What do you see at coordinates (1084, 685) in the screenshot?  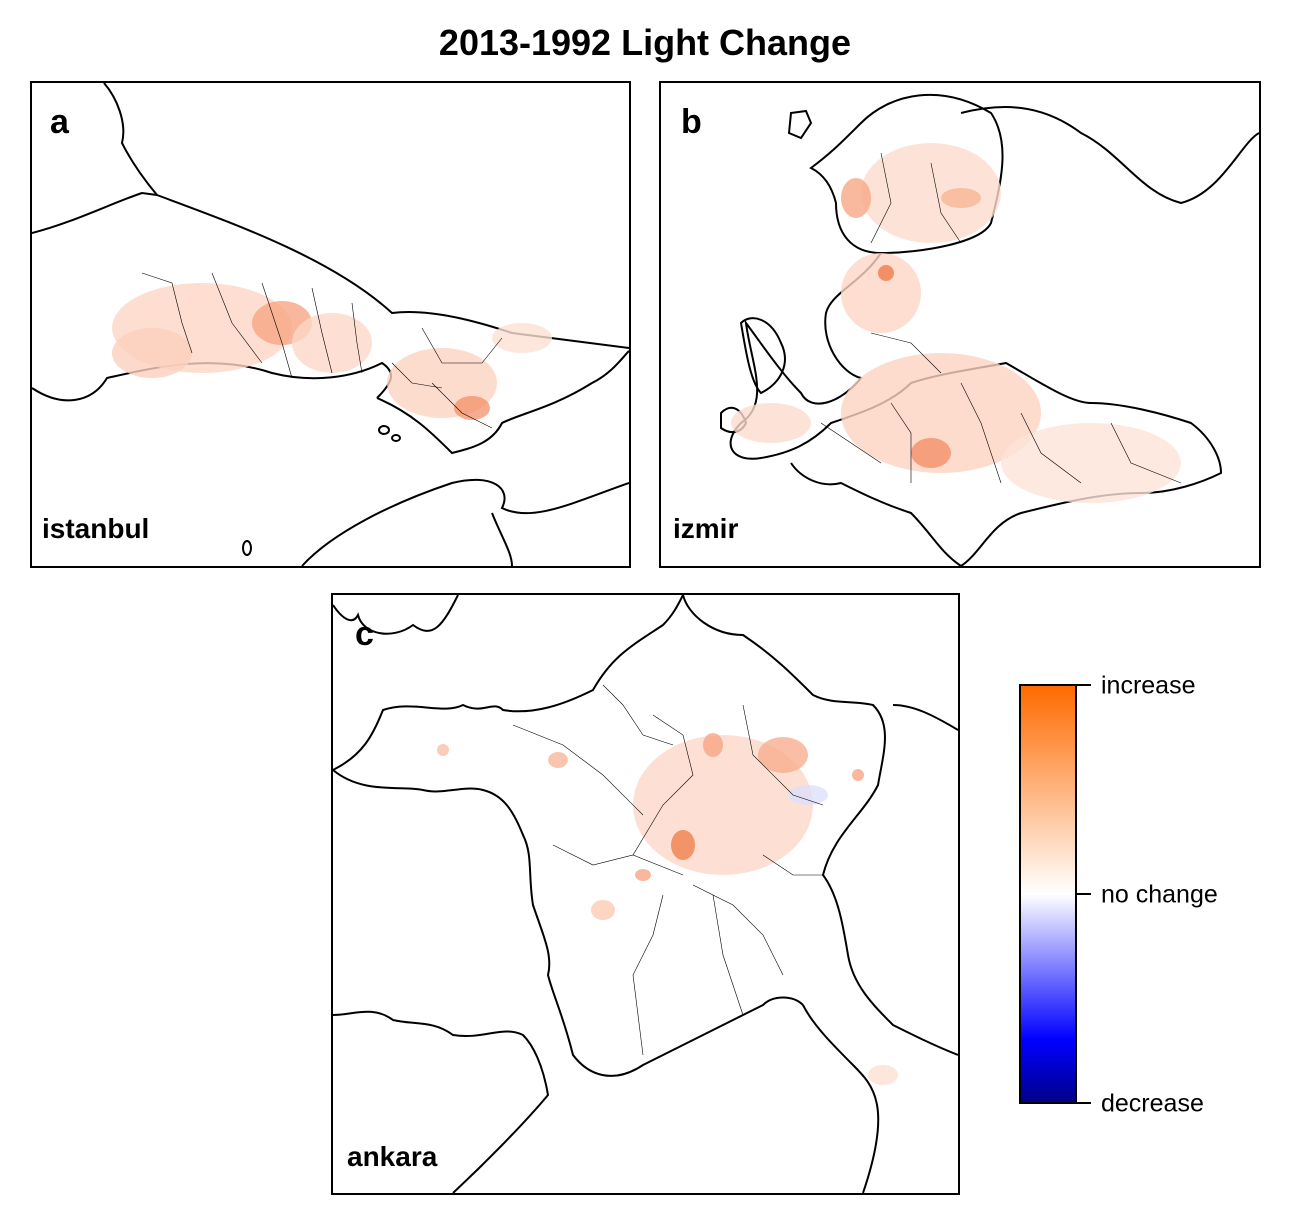 I see `colorbar-tick-top` at bounding box center [1084, 685].